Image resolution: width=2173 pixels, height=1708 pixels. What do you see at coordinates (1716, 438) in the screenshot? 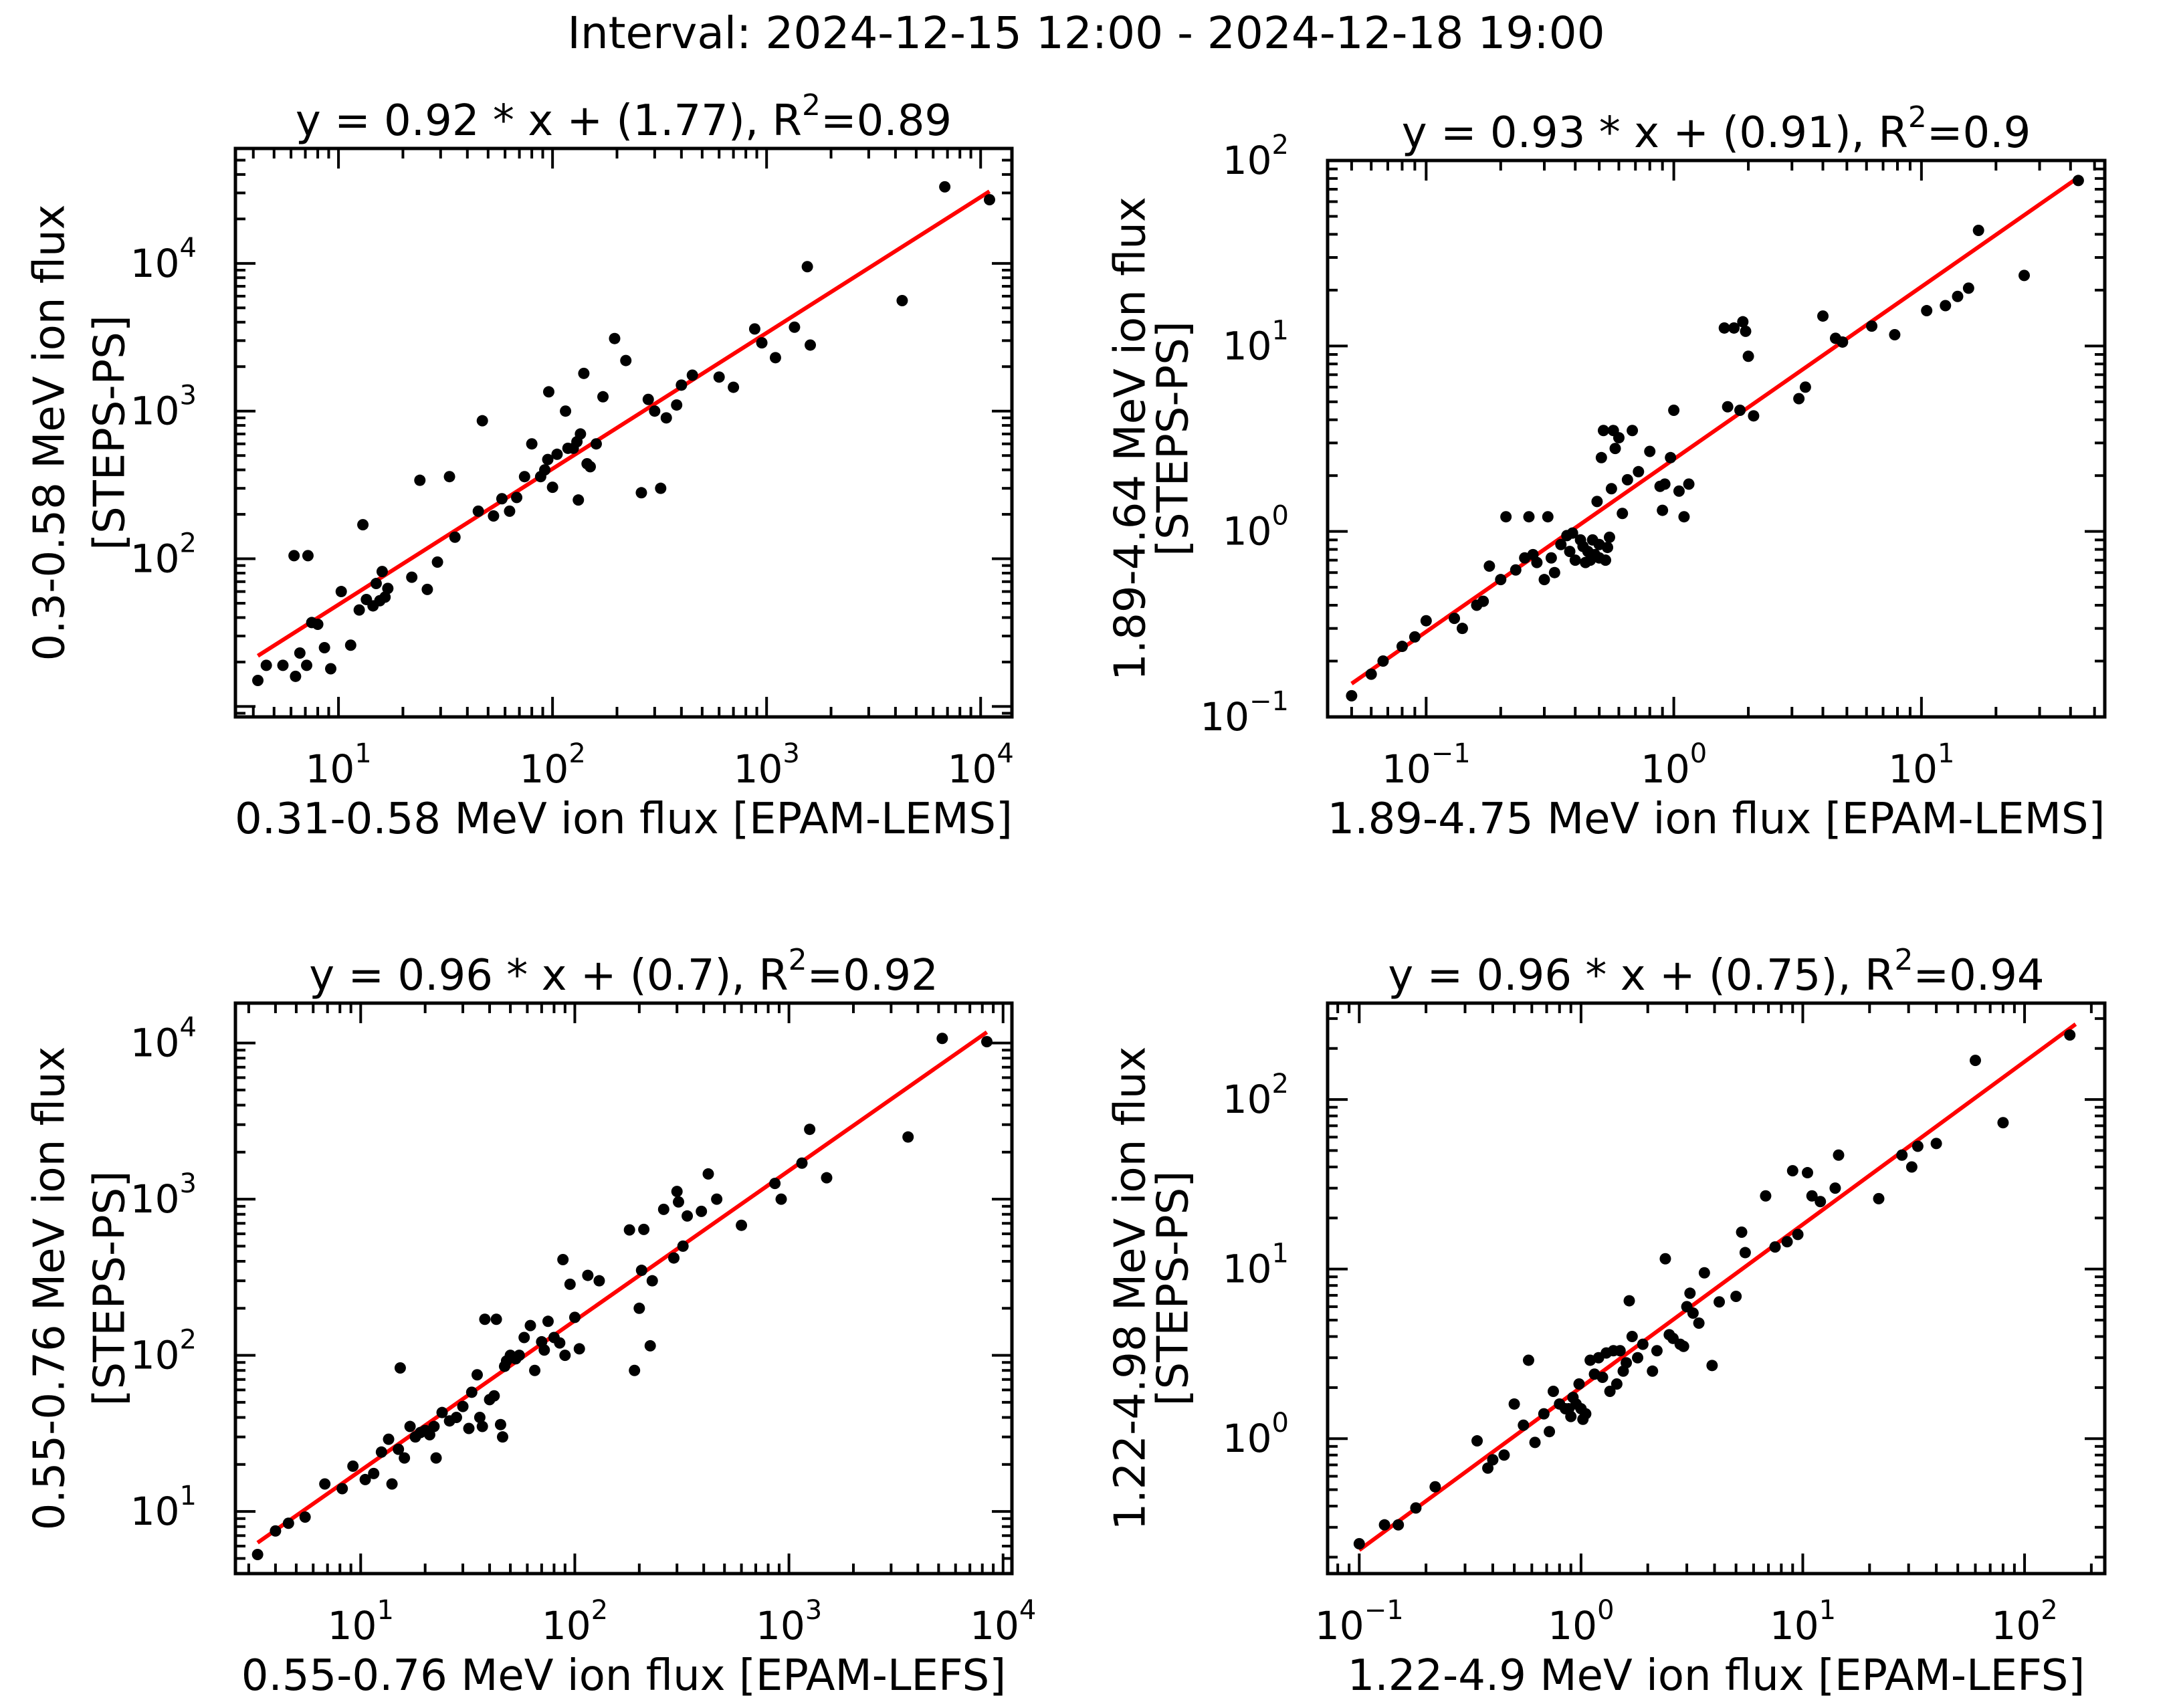
I see `plot-frame` at bounding box center [1716, 438].